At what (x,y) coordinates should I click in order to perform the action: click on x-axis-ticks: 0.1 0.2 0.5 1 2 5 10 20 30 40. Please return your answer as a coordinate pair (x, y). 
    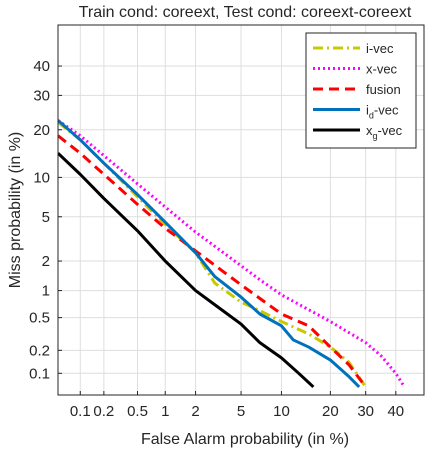
    Looking at the image, I should click on (237, 405).